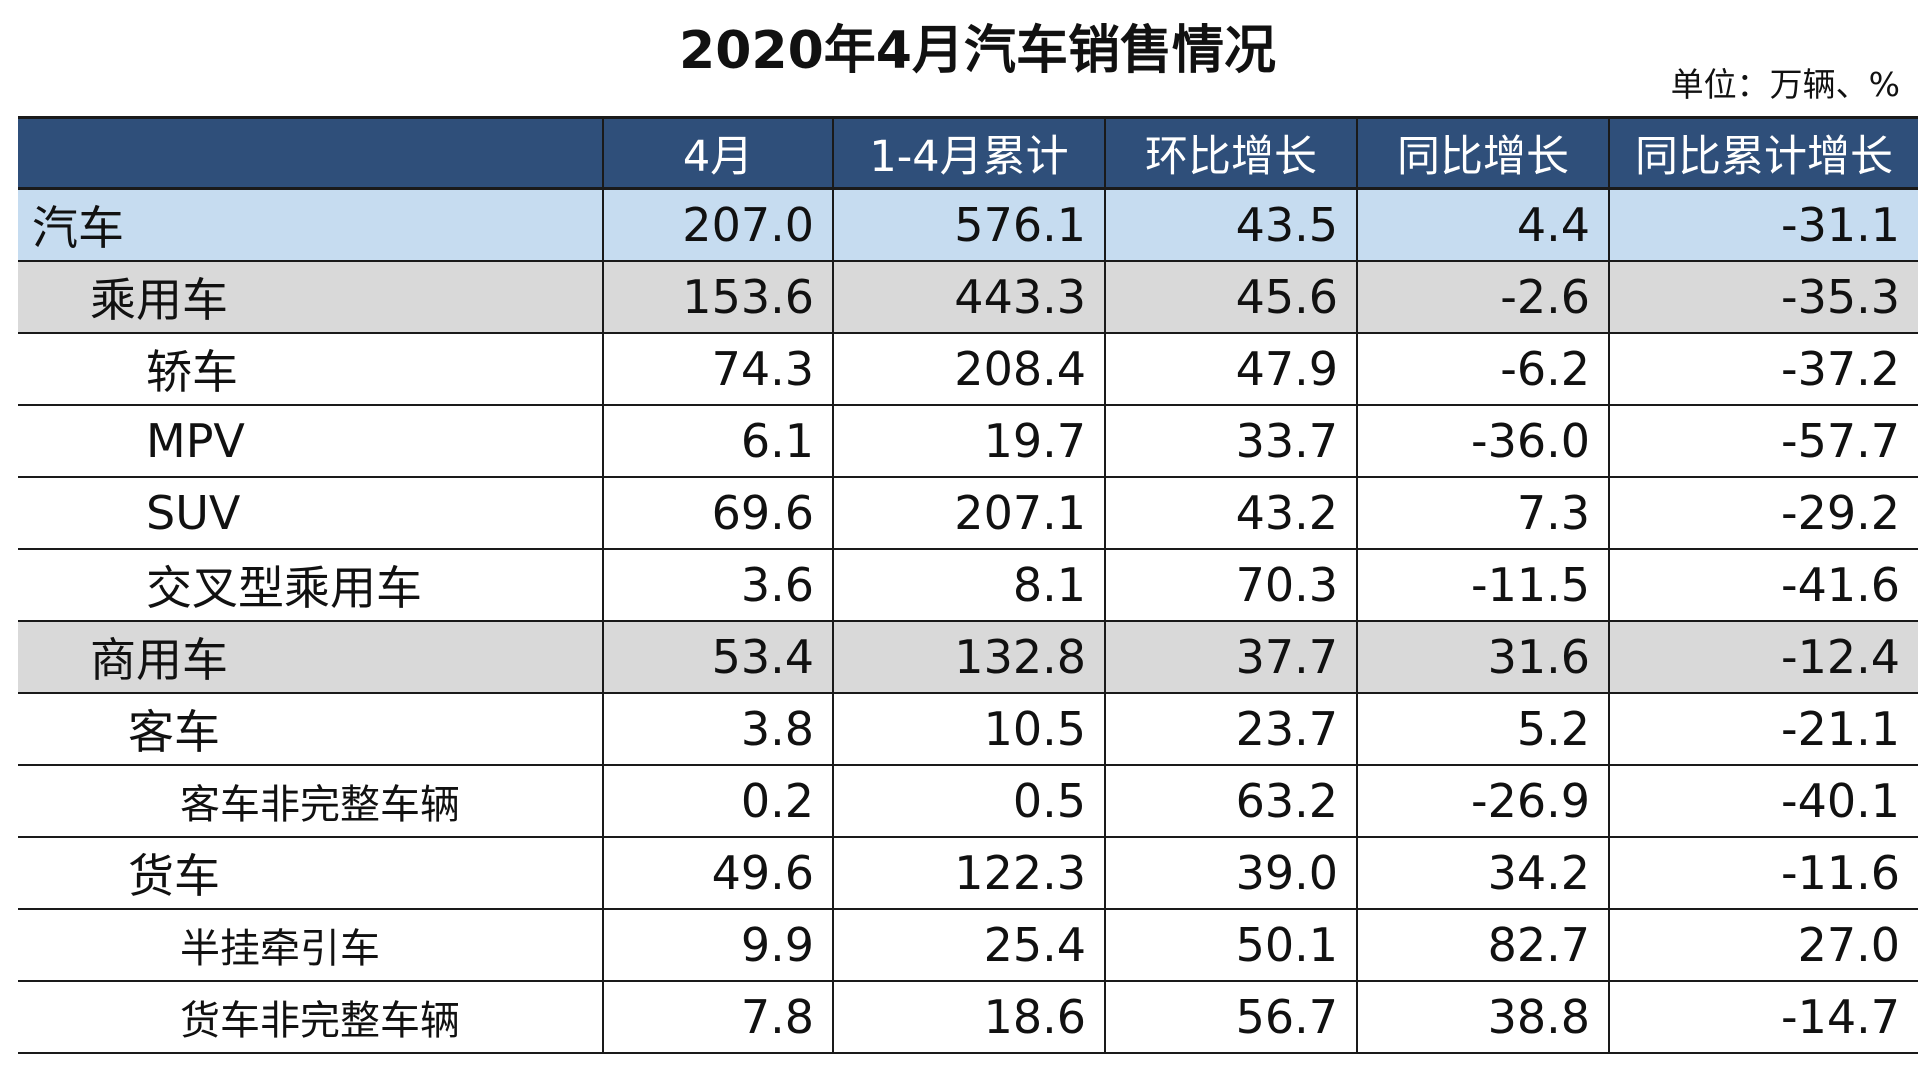 This screenshot has height=1085, width=1920. Describe the element at coordinates (310, 297) in the screenshot. I see `row-label: 乘用车` at that location.